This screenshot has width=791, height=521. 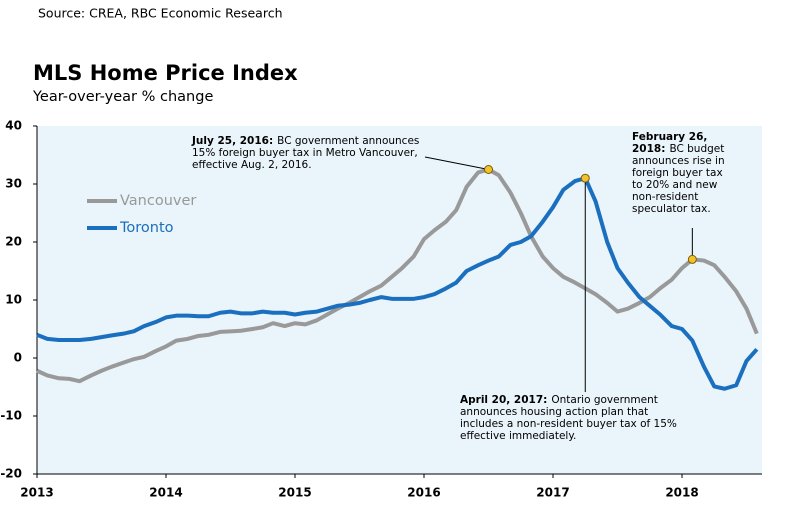 I want to click on annotation-text: effective immediately., so click(x=518, y=436).